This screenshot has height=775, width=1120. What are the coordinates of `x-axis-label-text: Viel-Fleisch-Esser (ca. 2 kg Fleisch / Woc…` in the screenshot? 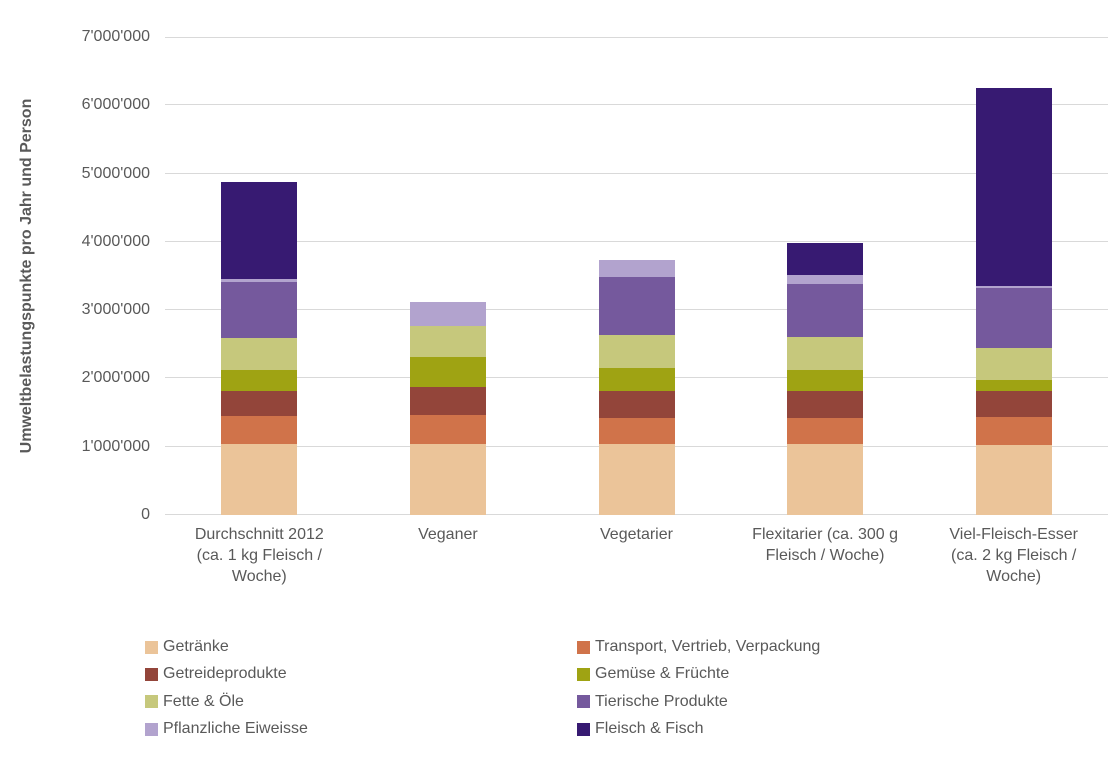 It's located at (1013, 555).